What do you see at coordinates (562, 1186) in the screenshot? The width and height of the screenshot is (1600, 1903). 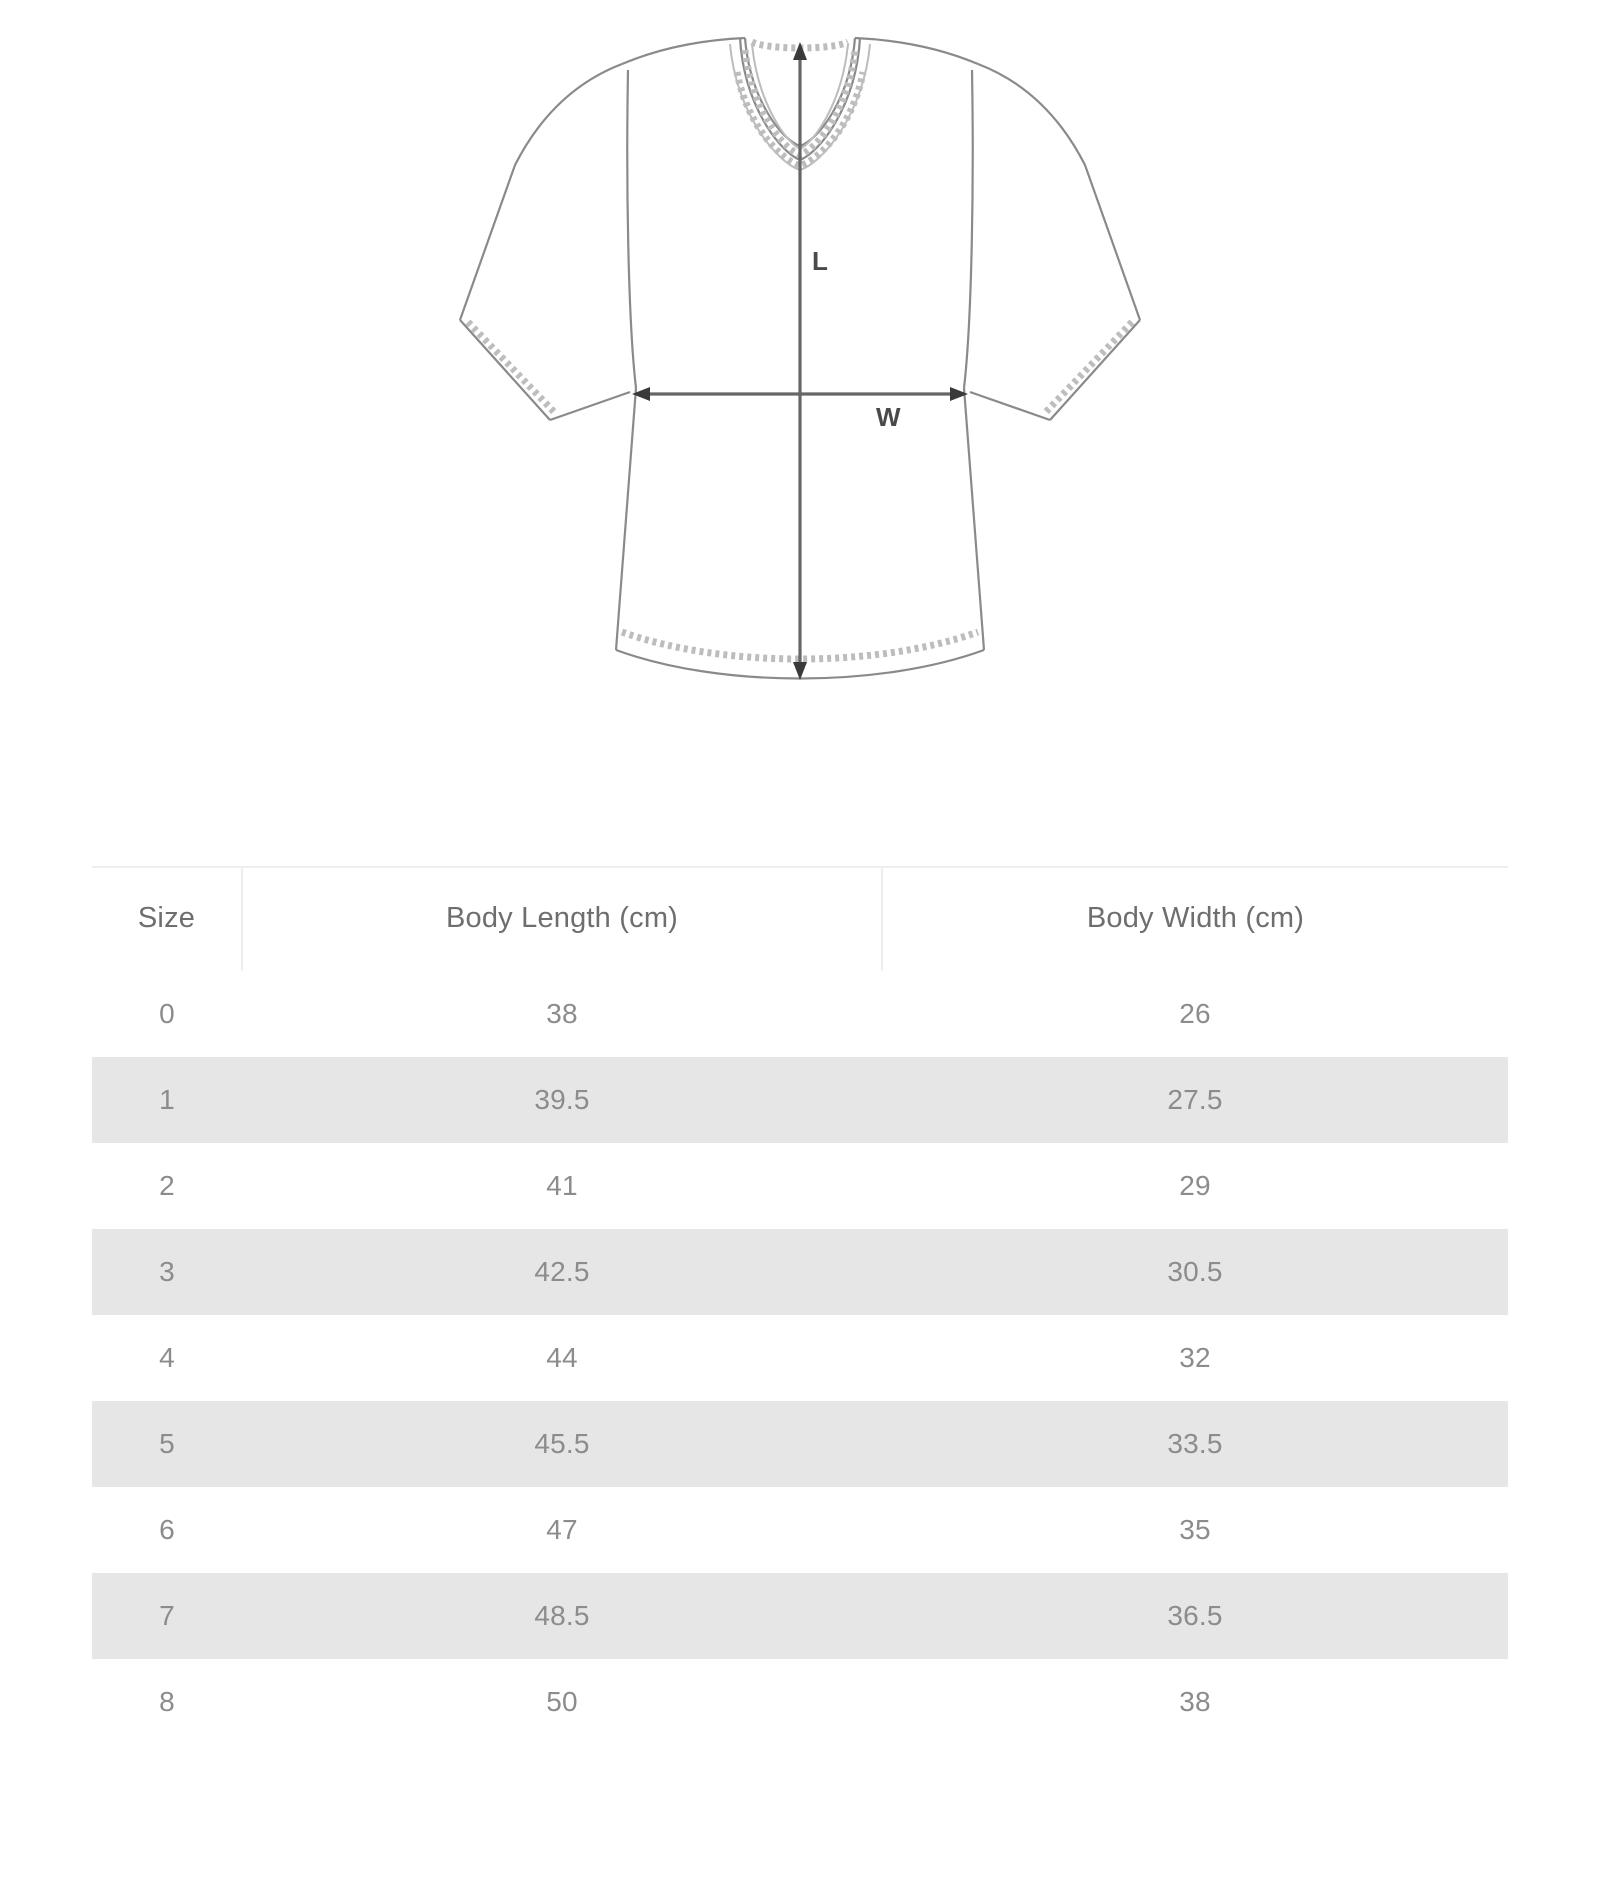 I see `cell-length: 41` at bounding box center [562, 1186].